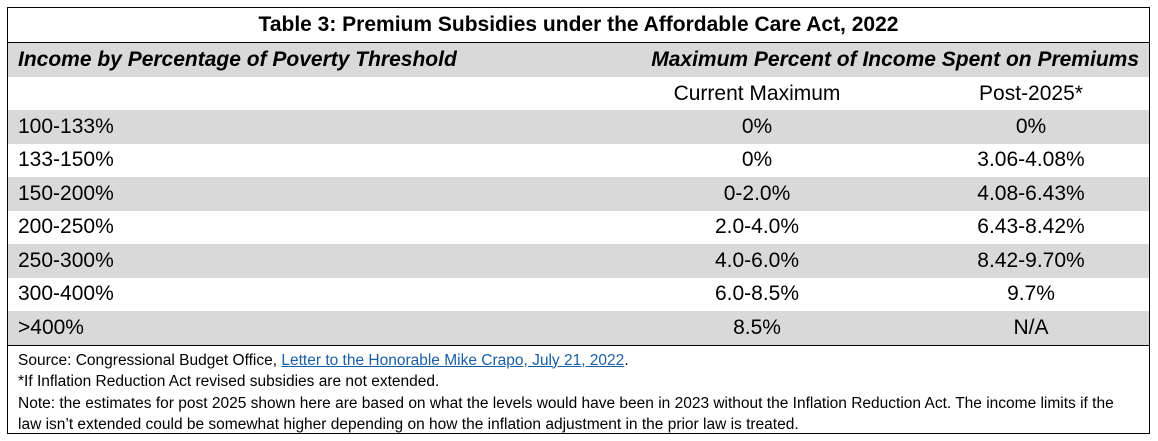 Image resolution: width=1158 pixels, height=441 pixels. I want to click on table-row: 133-150% 0% 3.06-4.08%, so click(578, 161).